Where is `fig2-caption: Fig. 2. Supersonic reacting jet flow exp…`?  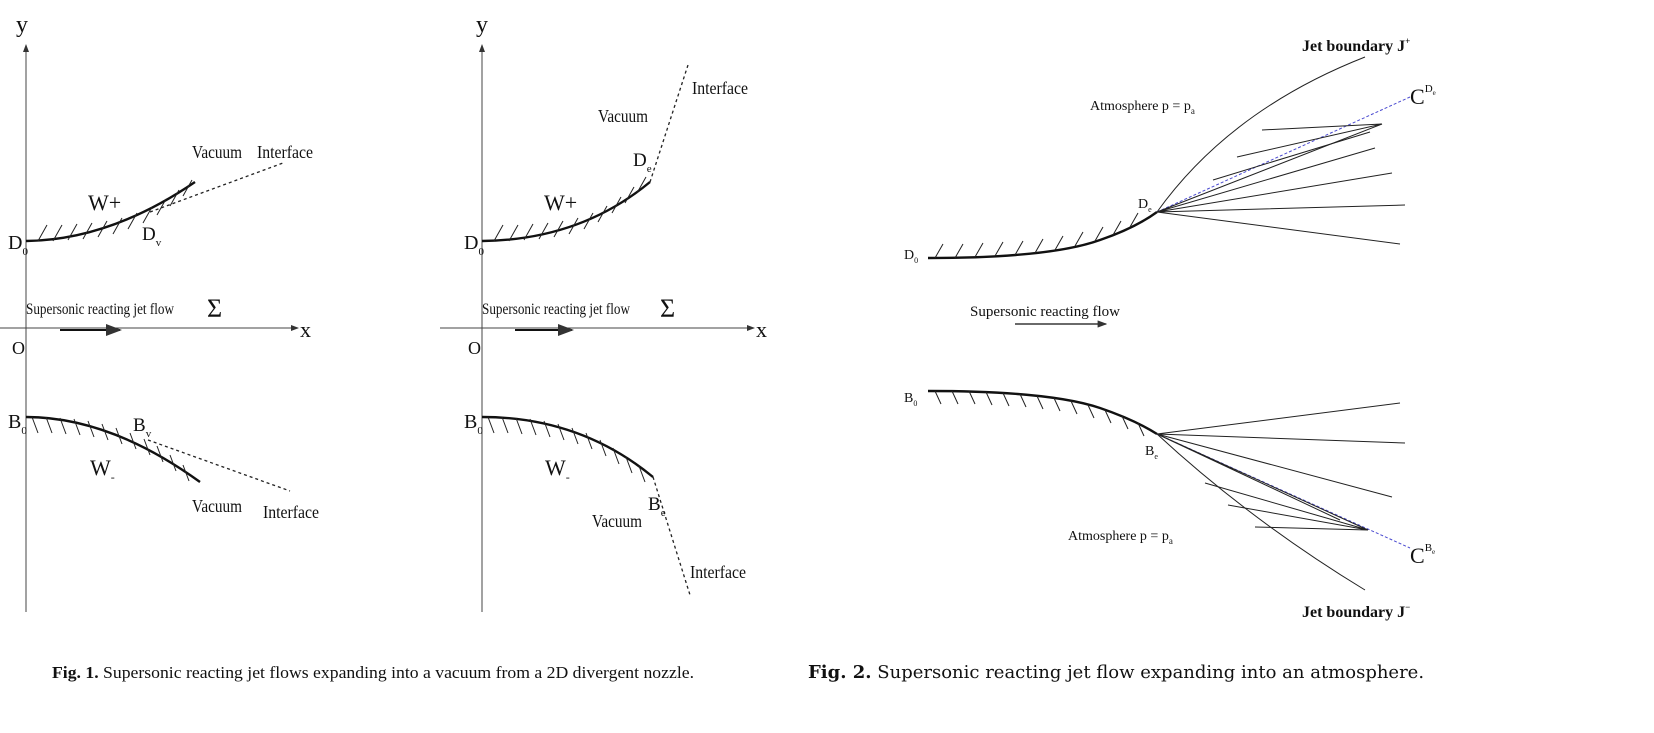 fig2-caption: Fig. 2. Supersonic reacting jet flow exp… is located at coordinates (1116, 672).